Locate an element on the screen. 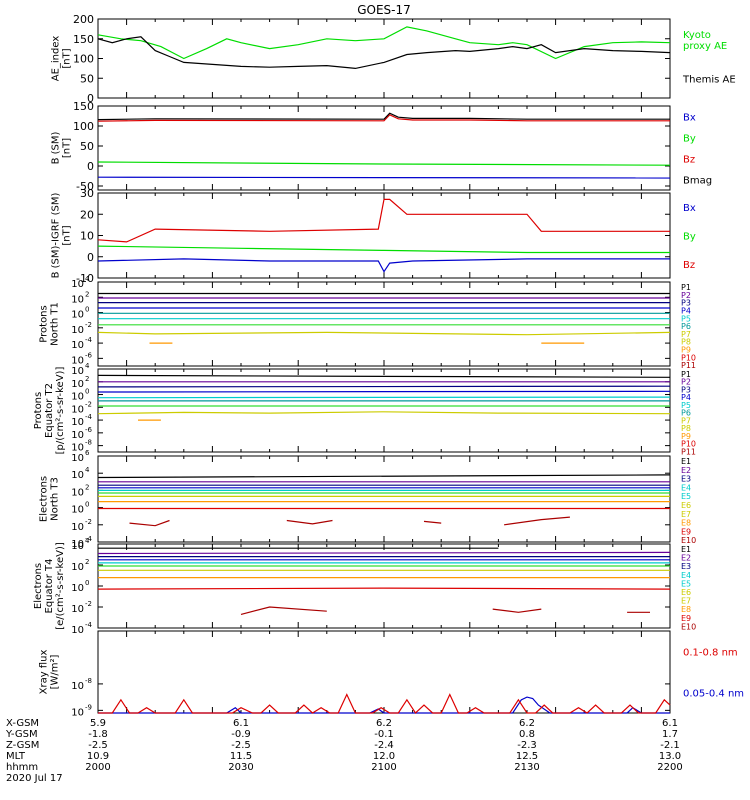 The image size is (750, 800). orbit-value: 1.7 is located at coordinates (670, 734).